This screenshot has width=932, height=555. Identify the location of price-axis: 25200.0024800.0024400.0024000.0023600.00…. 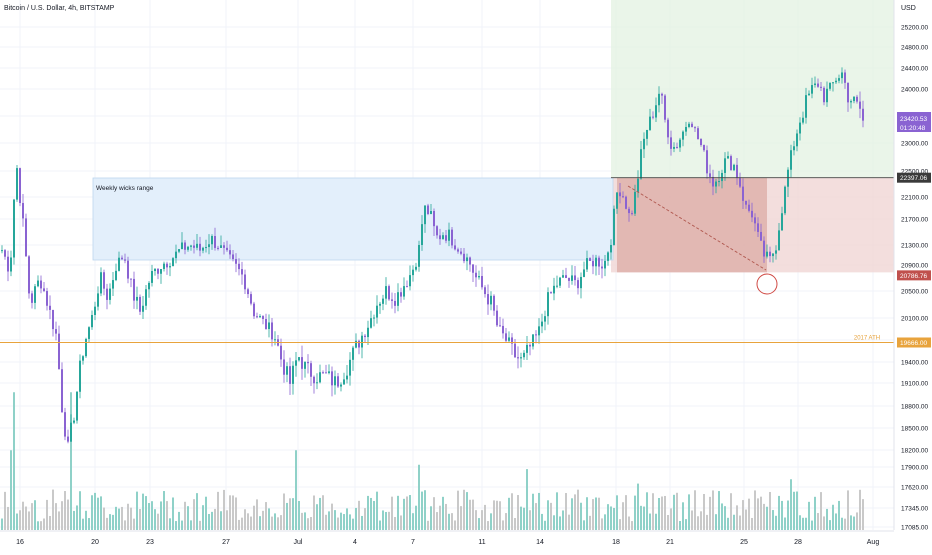
(912, 275).